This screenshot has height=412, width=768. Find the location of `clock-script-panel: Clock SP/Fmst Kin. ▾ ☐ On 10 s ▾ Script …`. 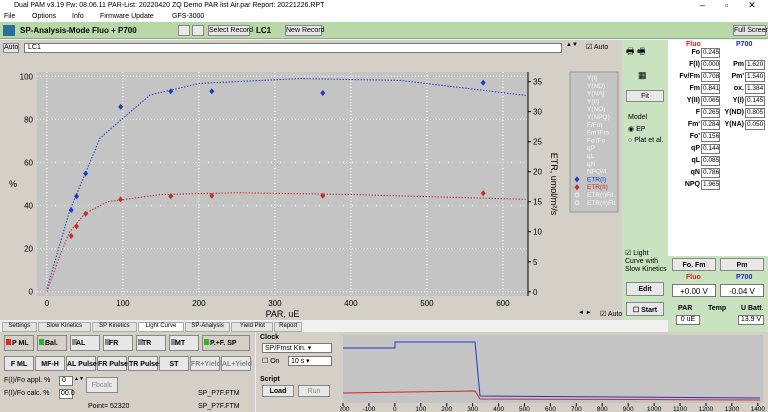

clock-script-panel: Clock SP/Fmst Kin. ▾ ☐ On 10 s ▾ Script … is located at coordinates (298, 372).